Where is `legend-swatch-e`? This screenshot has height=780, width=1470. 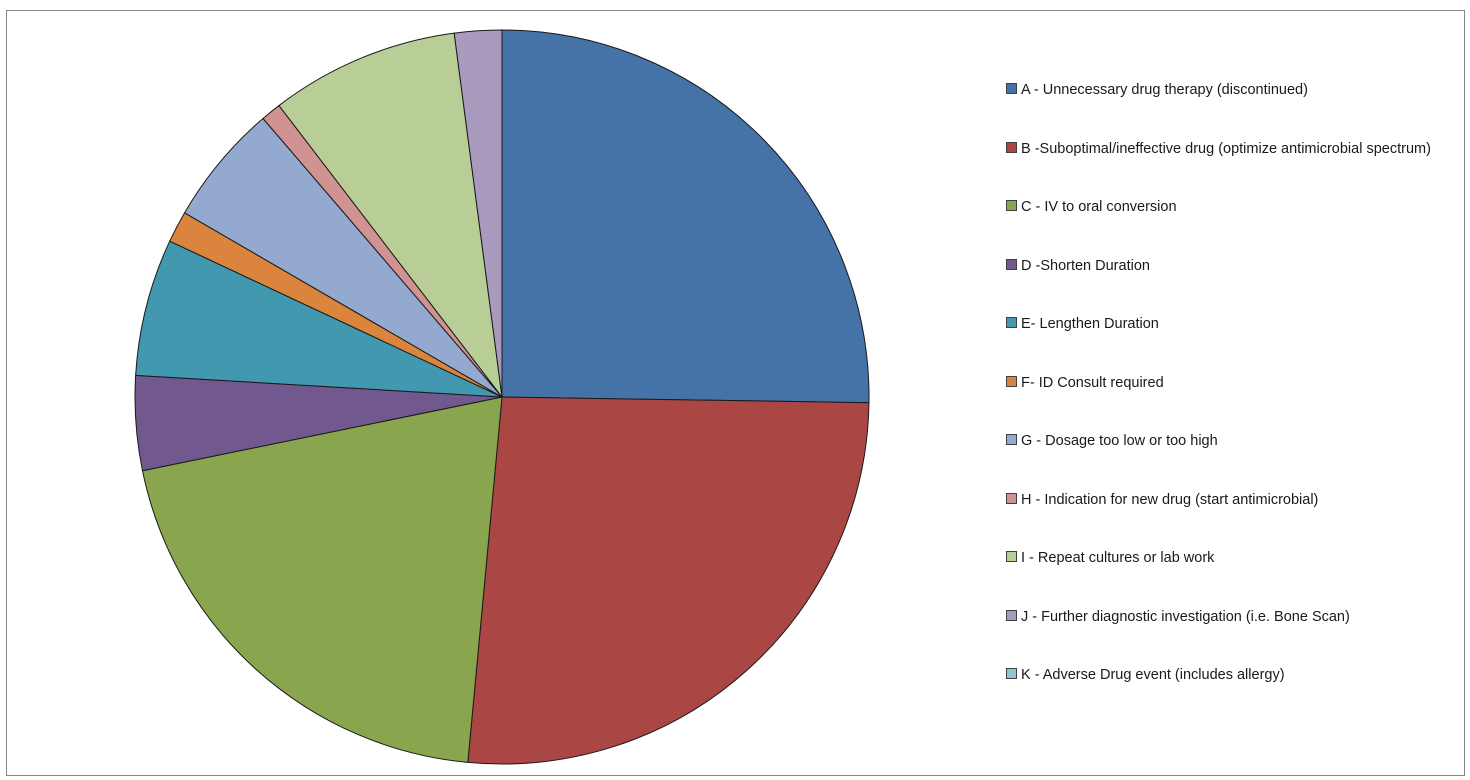 legend-swatch-e is located at coordinates (1011, 322).